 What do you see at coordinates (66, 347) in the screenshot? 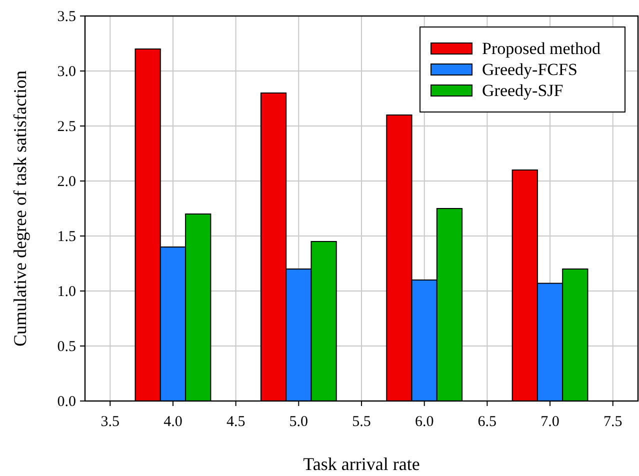
I see `y-tick-label: 0.5` at bounding box center [66, 347].